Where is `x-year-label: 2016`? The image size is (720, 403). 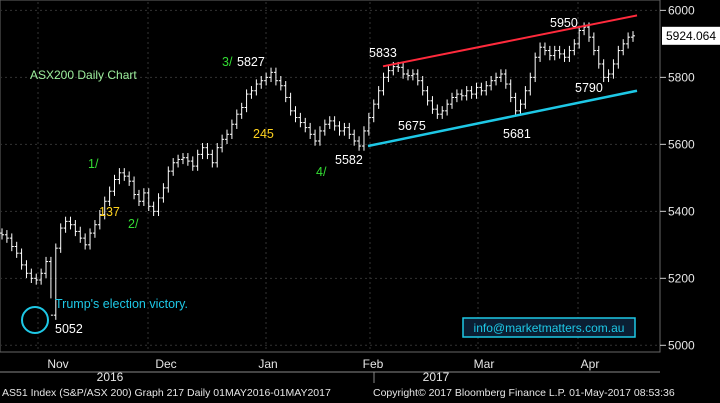
x-year-label: 2016 is located at coordinates (110, 376).